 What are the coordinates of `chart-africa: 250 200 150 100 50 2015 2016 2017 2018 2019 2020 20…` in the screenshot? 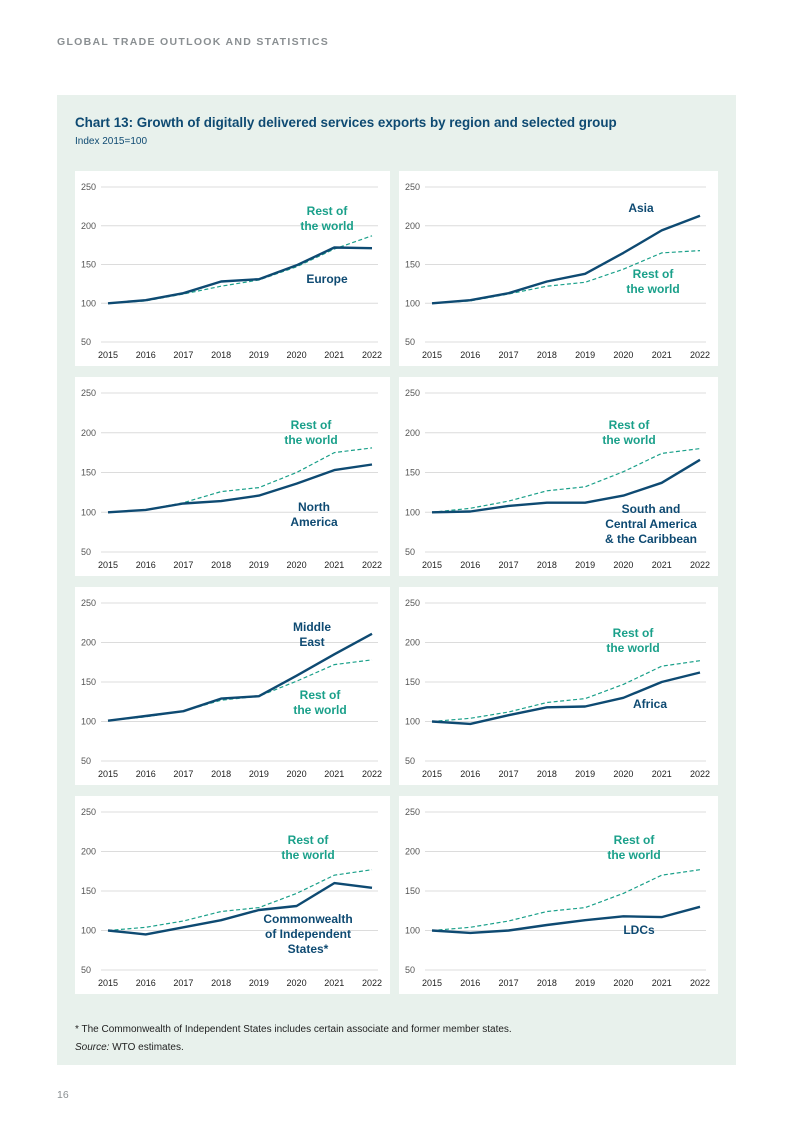 It's located at (558, 686).